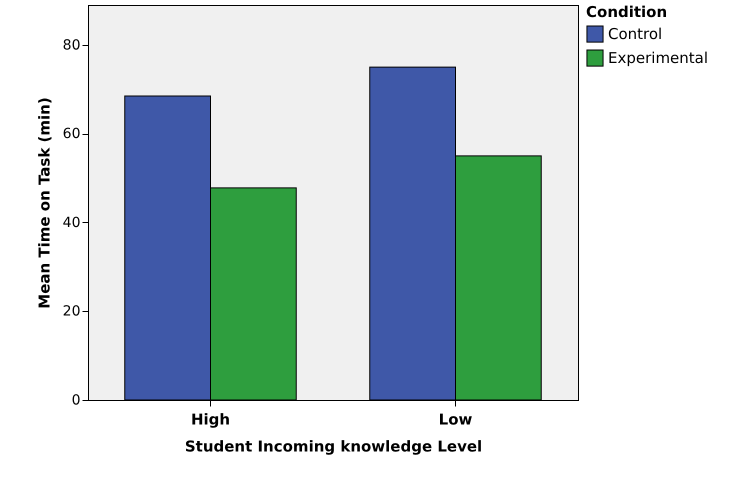  I want to click on y-tick-label: 20, so click(71, 312).